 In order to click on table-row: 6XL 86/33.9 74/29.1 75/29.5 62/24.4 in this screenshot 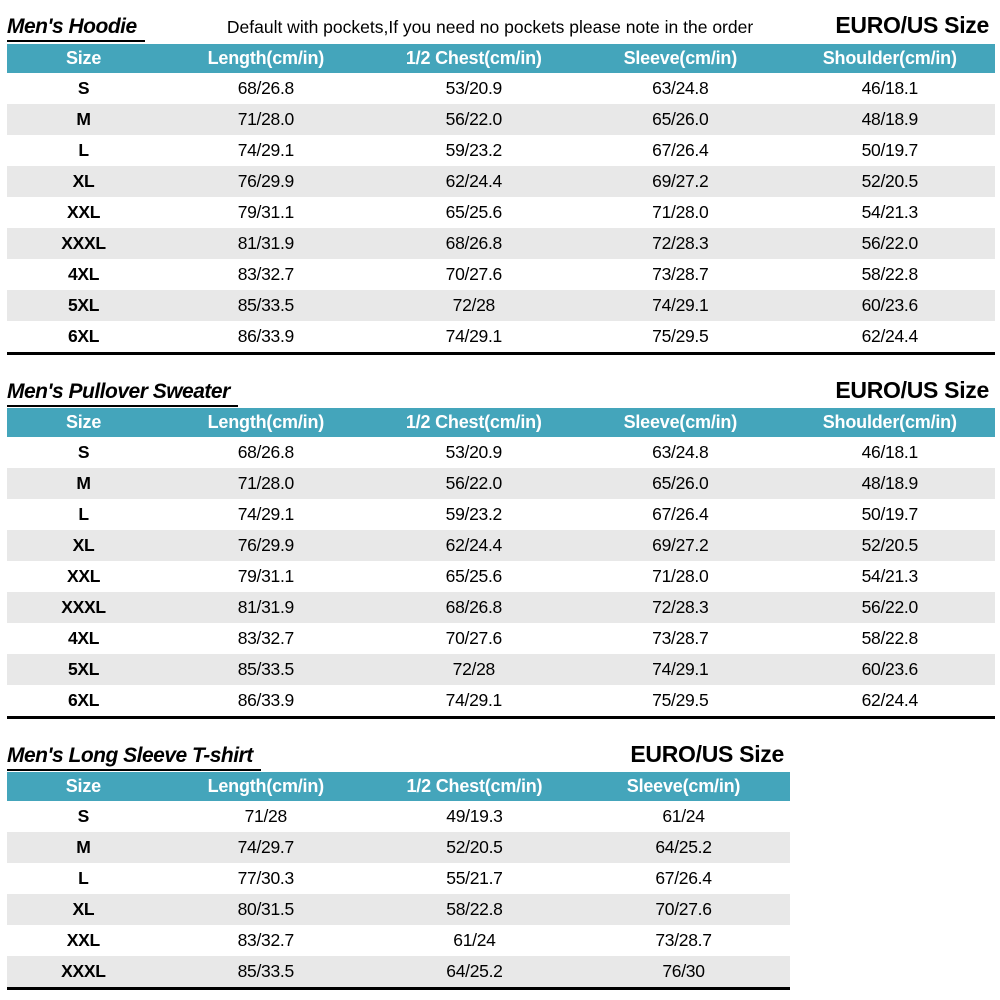, I will do `click(501, 701)`.